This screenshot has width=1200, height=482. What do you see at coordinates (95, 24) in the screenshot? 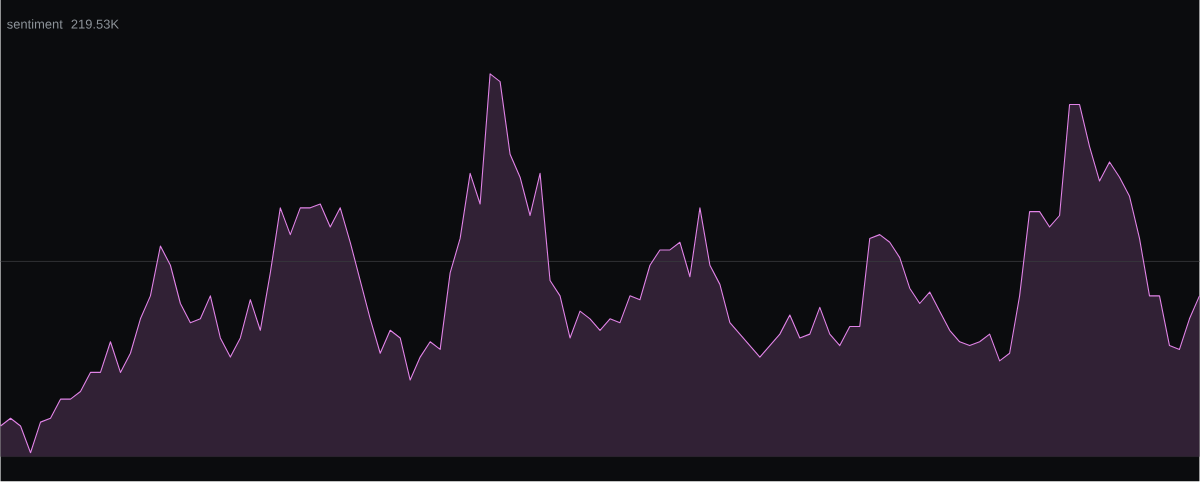
I see `chart-subtitle: 219.53K` at bounding box center [95, 24].